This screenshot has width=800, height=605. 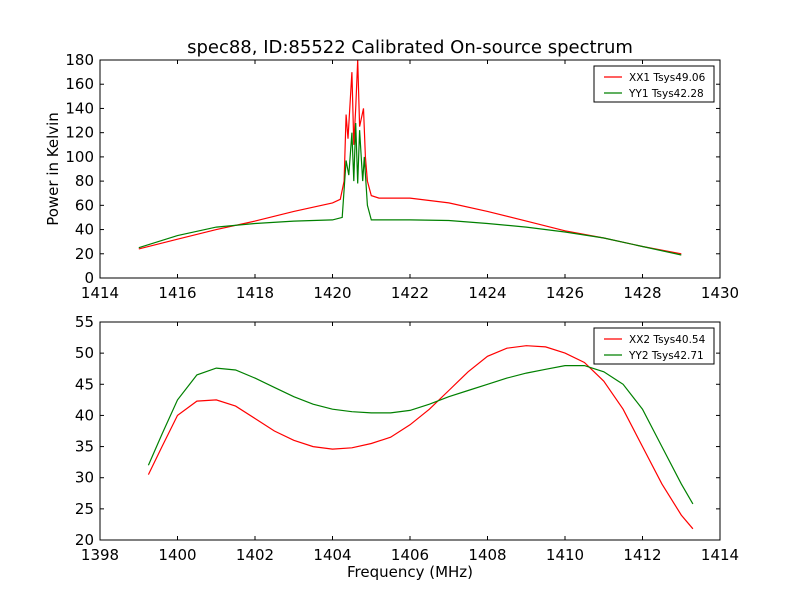 I want to click on y-tick-label: 50, so click(x=84, y=353).